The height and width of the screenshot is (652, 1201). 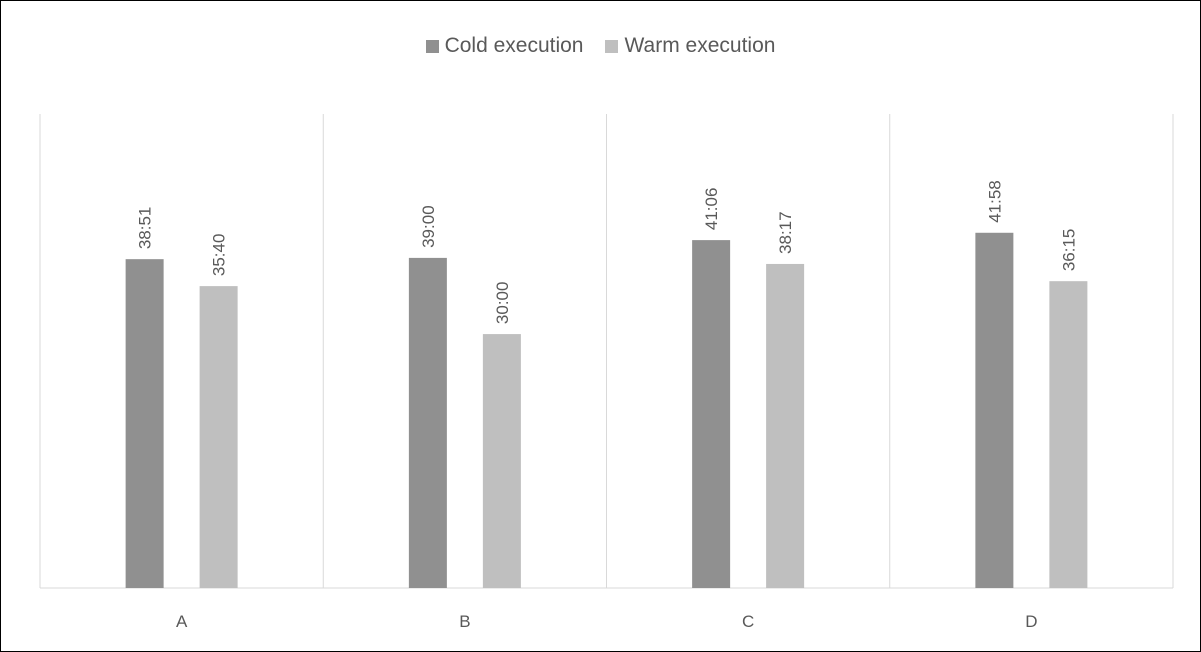 I want to click on data-label-cold-execution: 38:51, so click(x=145, y=228).